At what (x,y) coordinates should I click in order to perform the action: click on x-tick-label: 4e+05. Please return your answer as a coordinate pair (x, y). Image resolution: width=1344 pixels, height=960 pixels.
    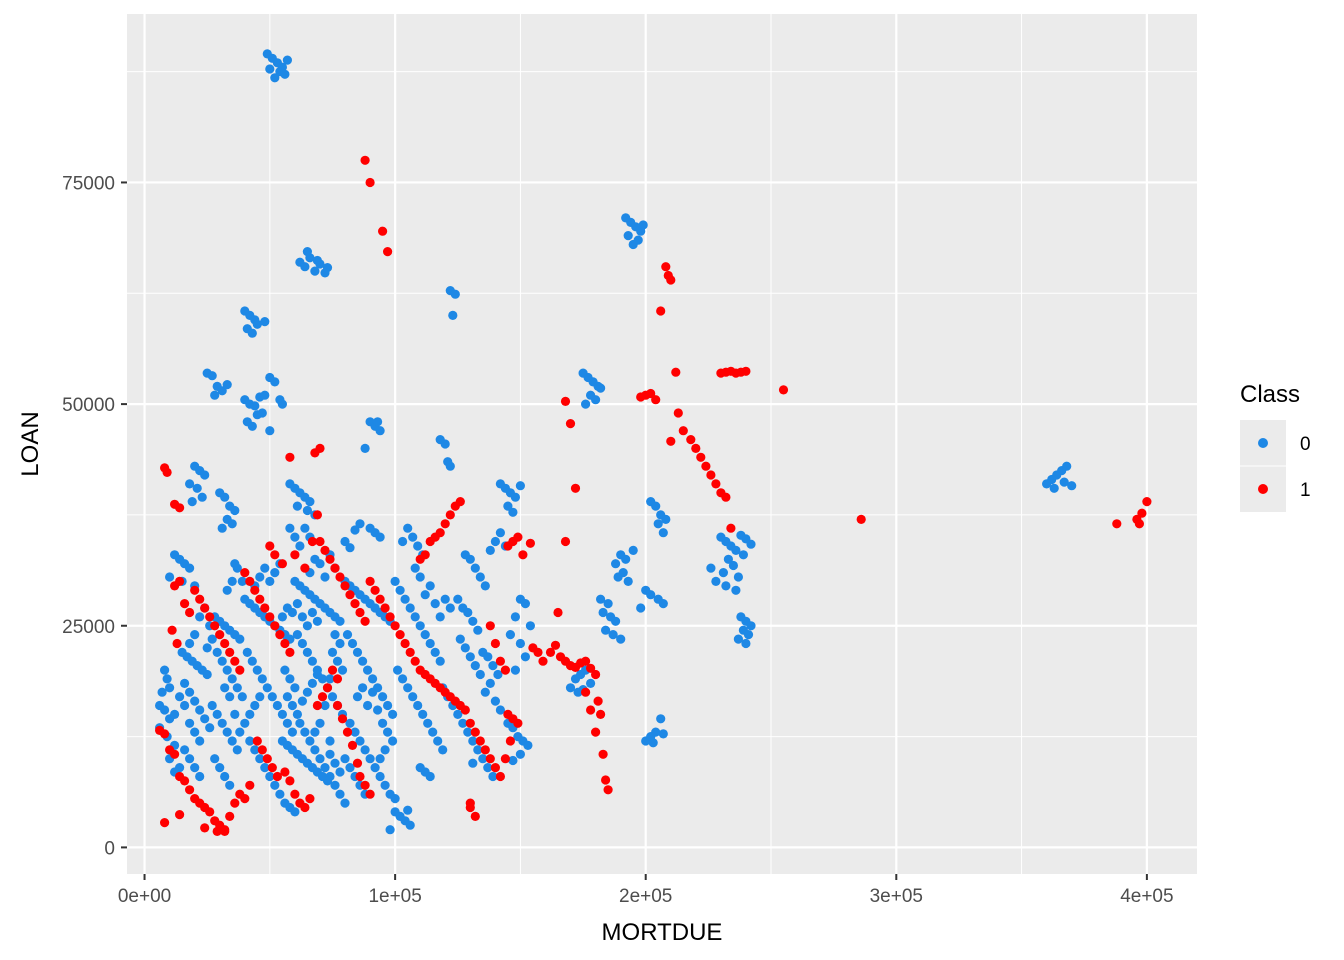
    Looking at the image, I should click on (1146, 896).